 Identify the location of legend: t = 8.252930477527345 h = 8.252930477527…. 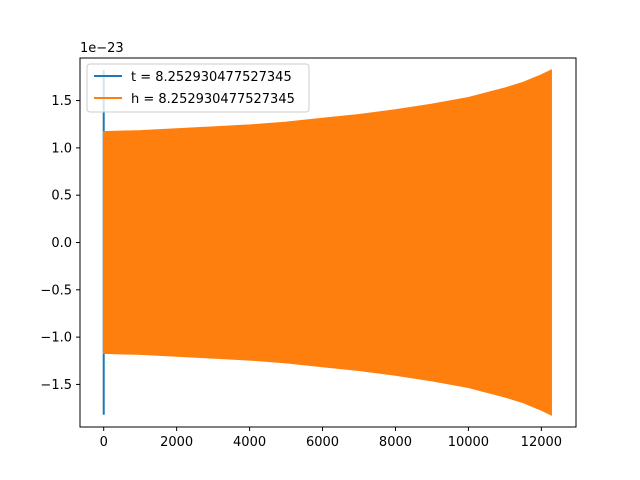
(198, 88).